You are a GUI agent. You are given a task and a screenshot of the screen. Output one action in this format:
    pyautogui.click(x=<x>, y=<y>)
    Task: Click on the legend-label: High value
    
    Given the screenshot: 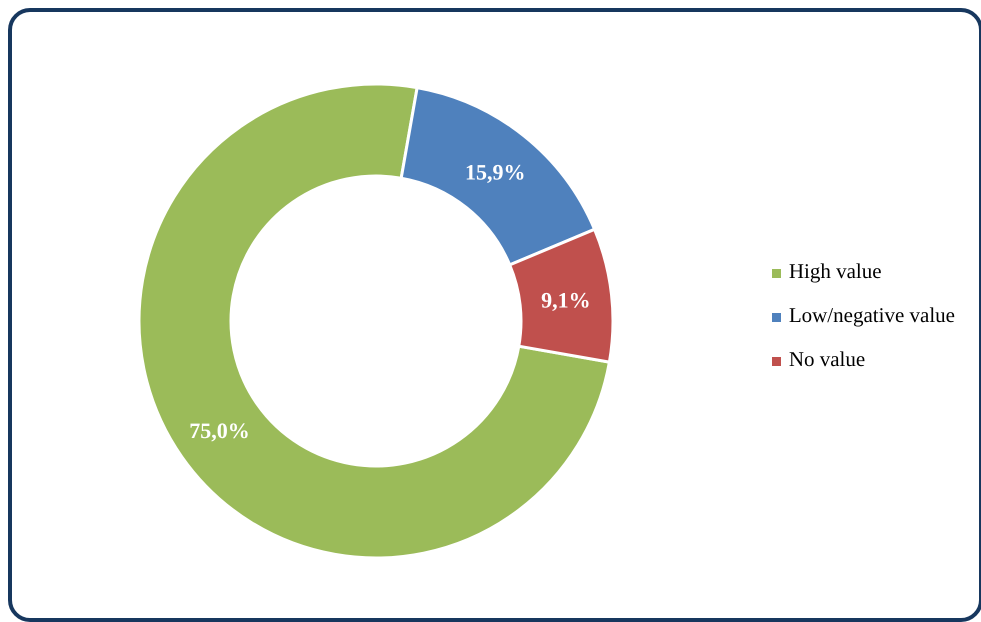 What is the action you would take?
    pyautogui.click(x=835, y=271)
    